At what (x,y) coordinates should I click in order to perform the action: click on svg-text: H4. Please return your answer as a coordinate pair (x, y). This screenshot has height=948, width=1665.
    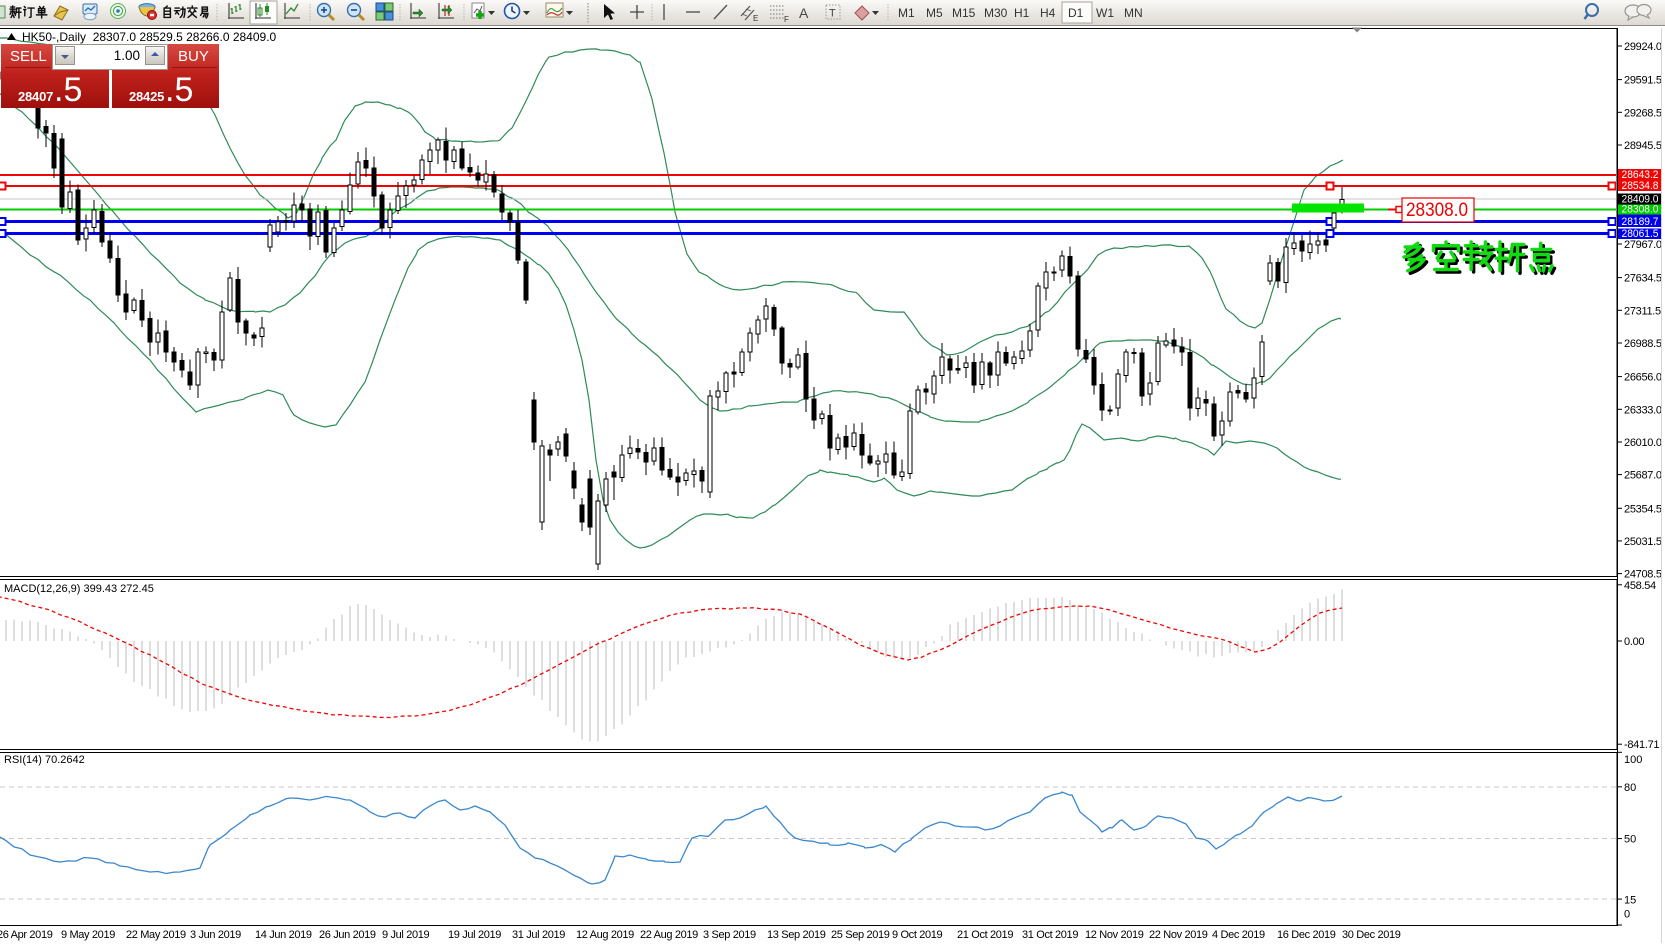
    Looking at the image, I should click on (1048, 13).